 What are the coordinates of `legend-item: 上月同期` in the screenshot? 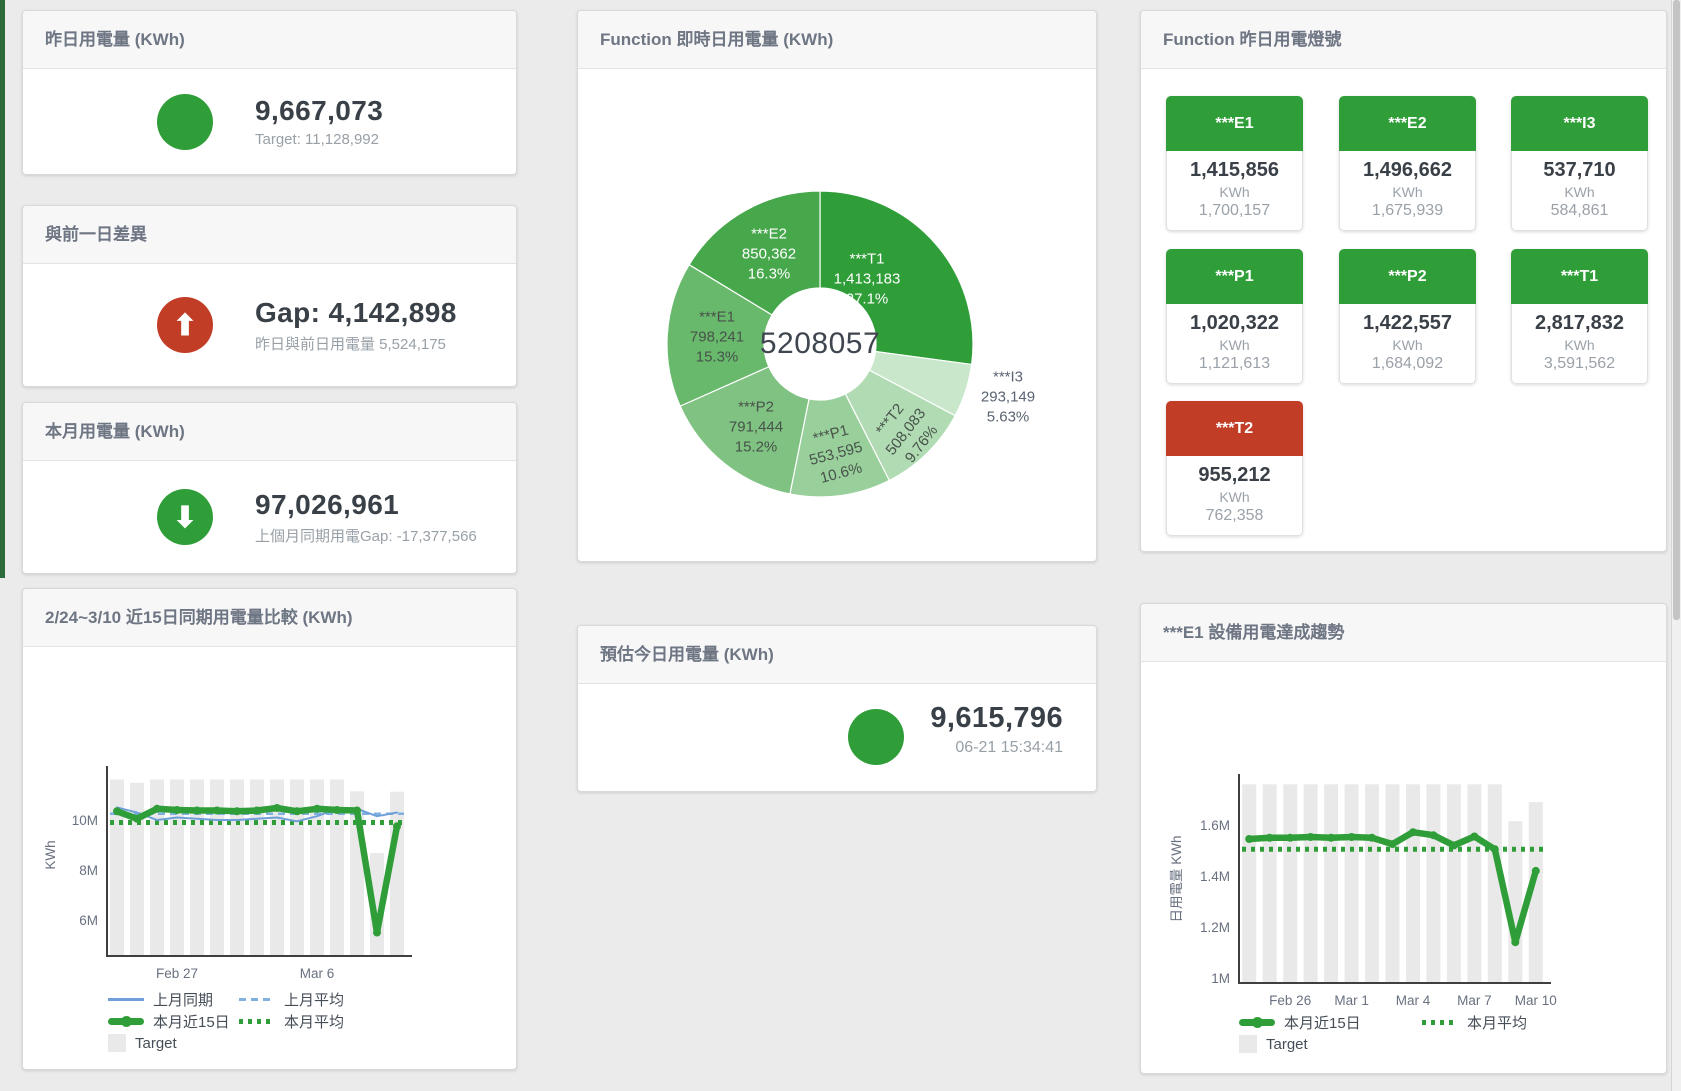 It's located at (173, 999).